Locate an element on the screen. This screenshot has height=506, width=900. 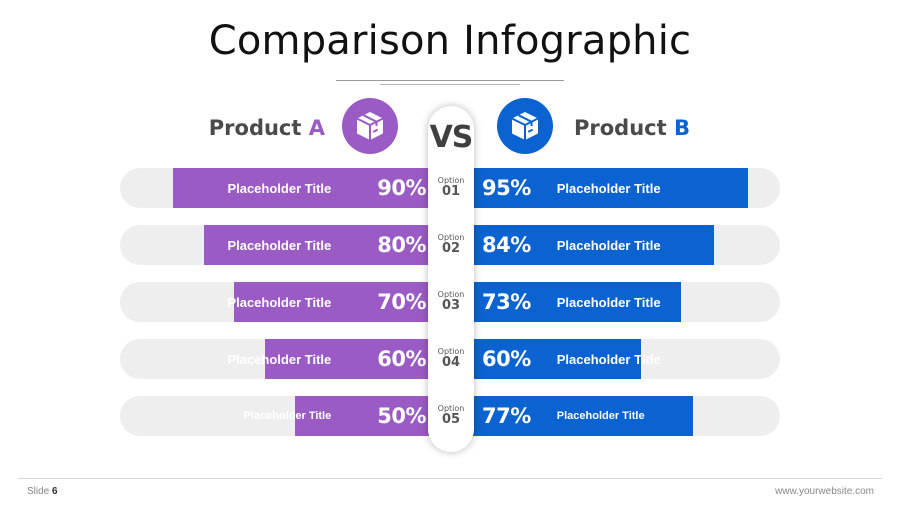
product-b-name: Product is located at coordinates (624, 128).